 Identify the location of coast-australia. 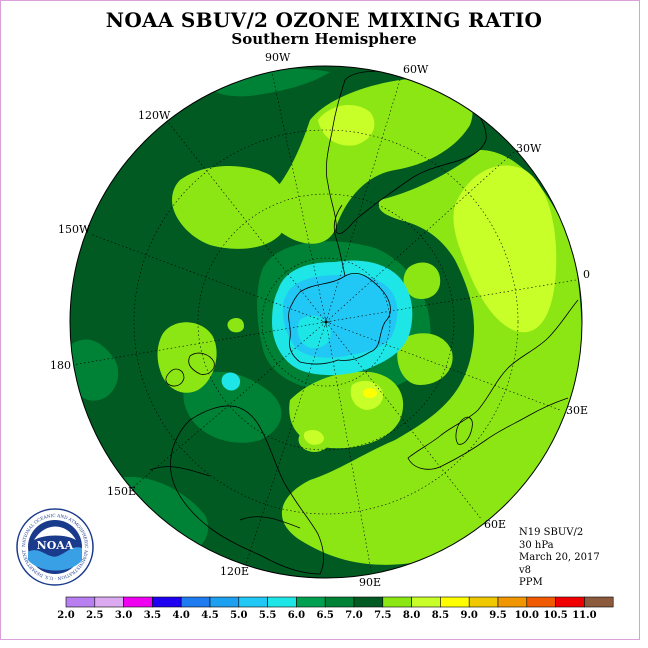
(247, 490).